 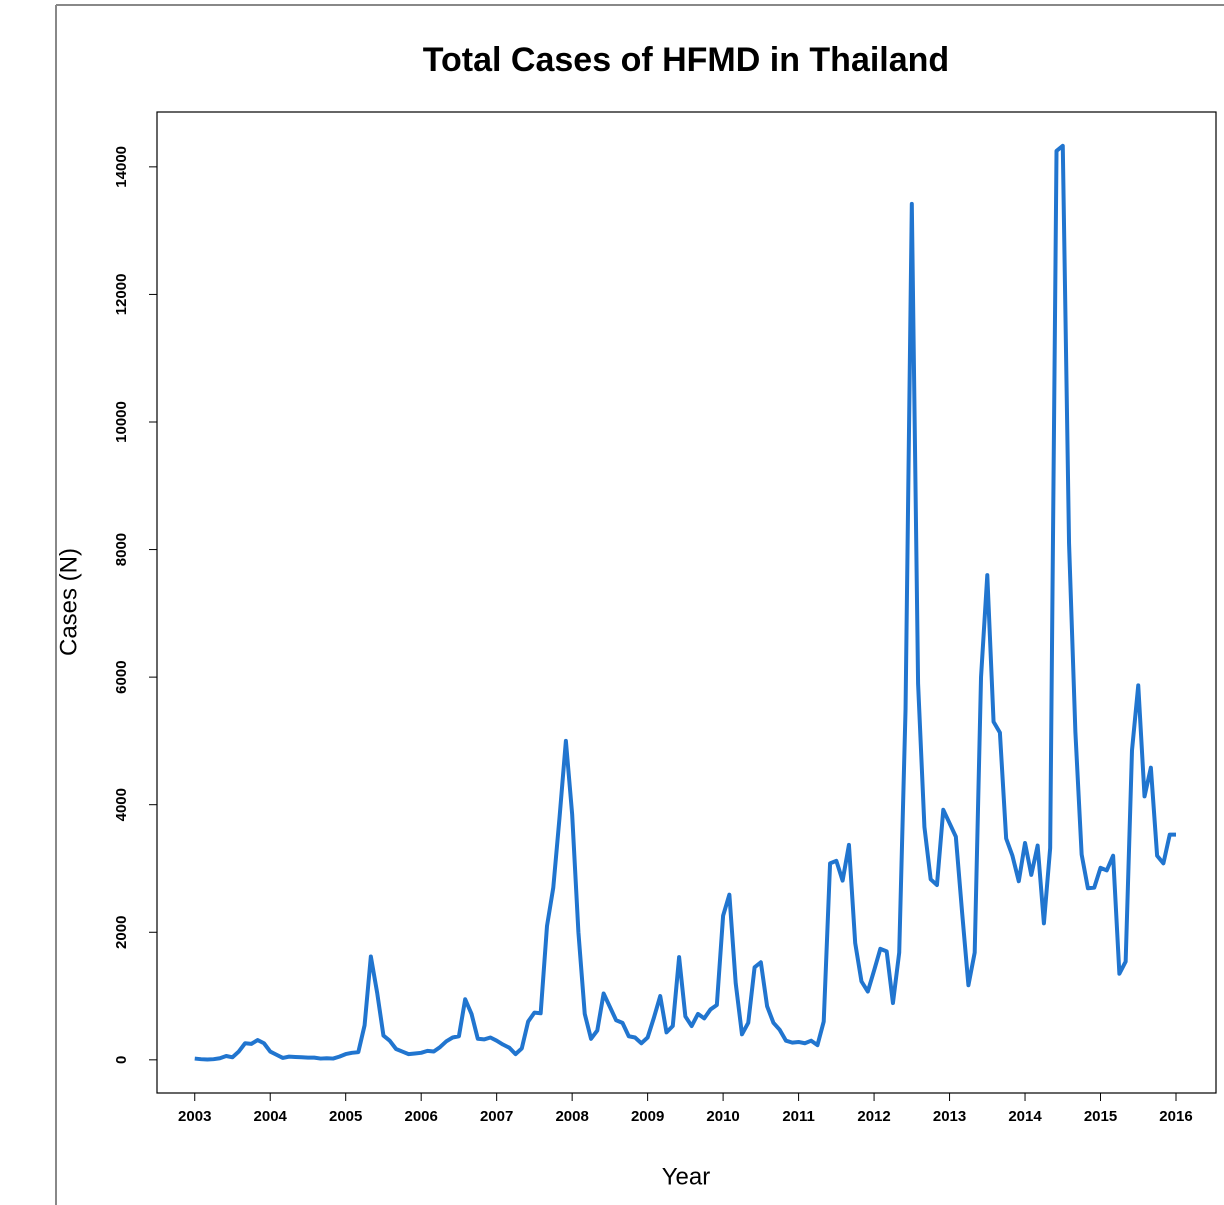 I want to click on y-tick-label: 8000, so click(x=121, y=549).